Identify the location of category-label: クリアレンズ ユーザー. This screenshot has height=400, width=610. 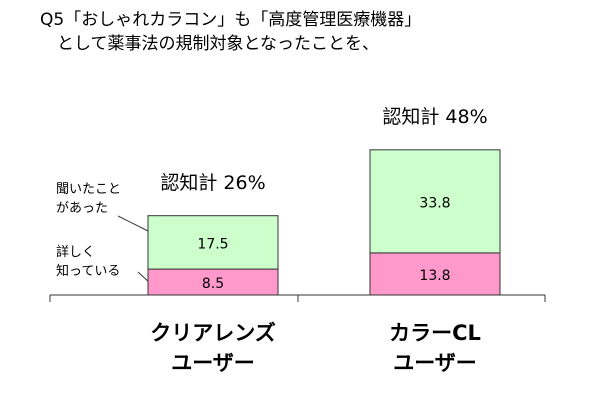
(213, 348).